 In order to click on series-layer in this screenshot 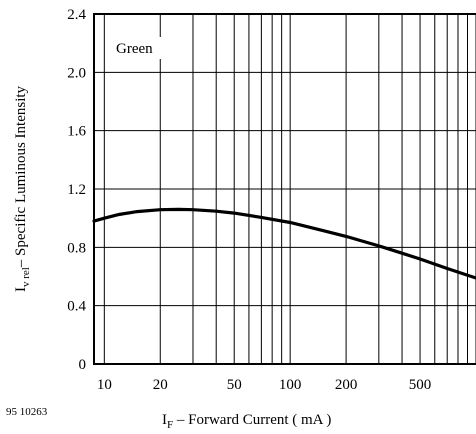, I will do `click(284, 243)`.